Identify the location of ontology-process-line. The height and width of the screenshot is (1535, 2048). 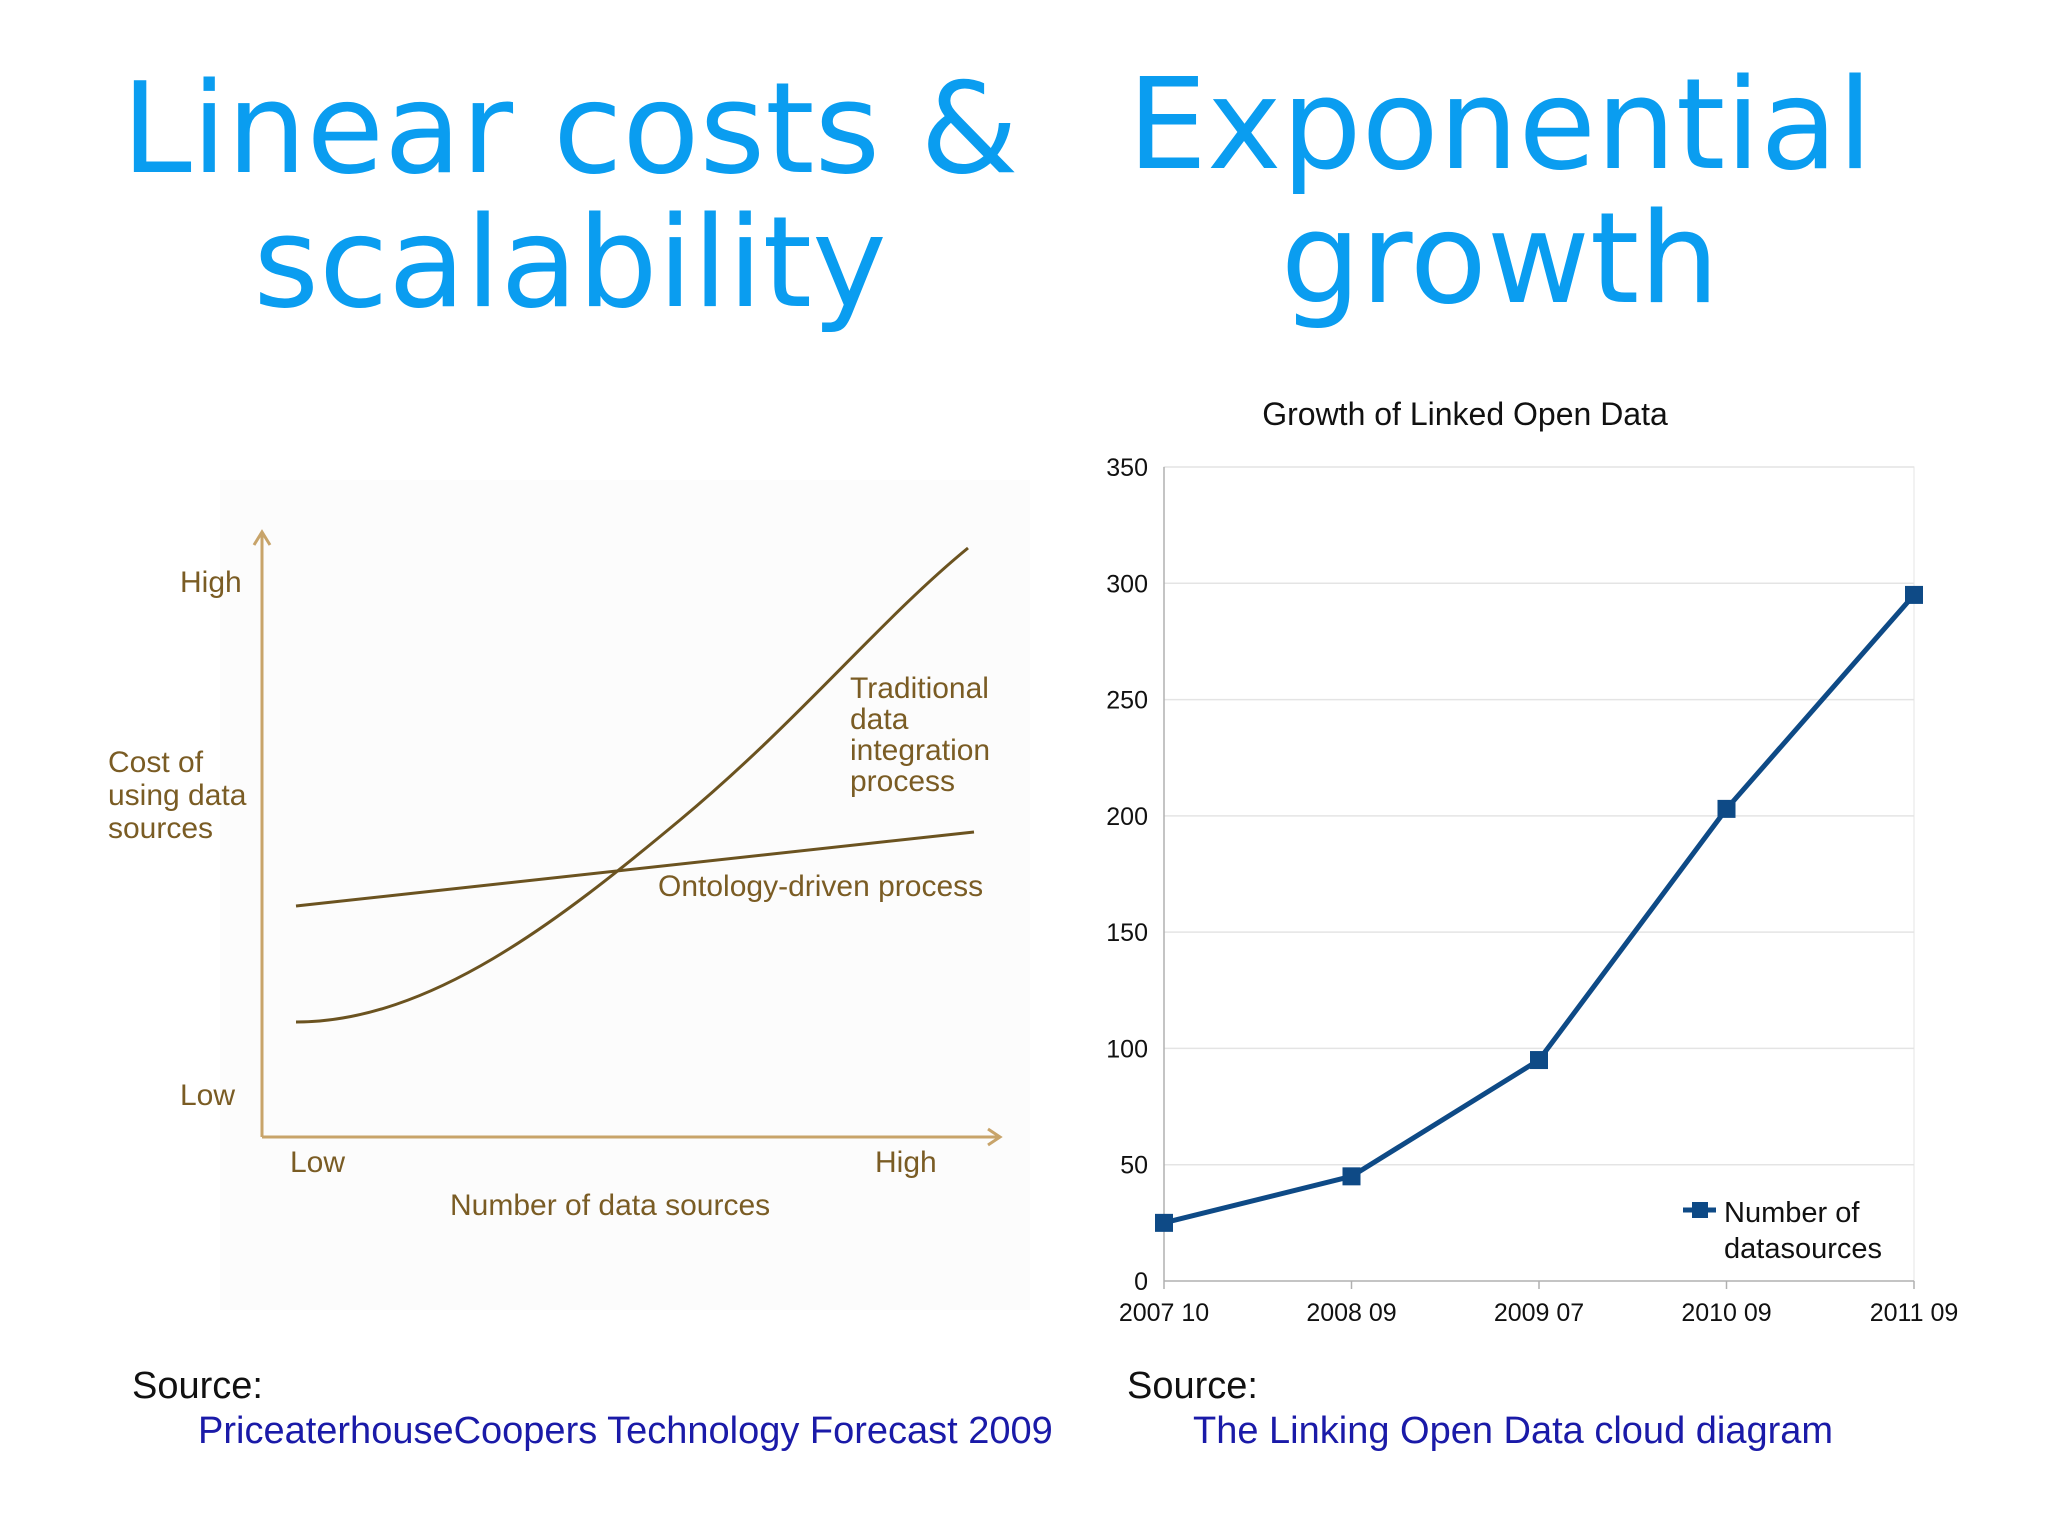
(635, 869).